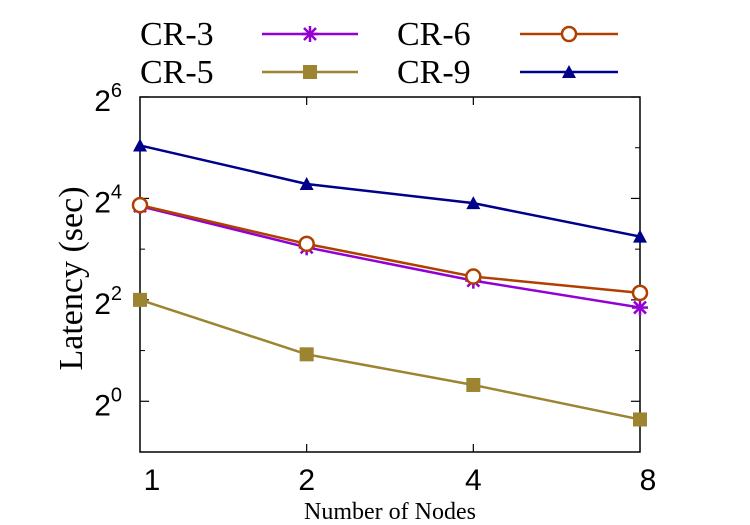 The width and height of the screenshot is (750, 525). What do you see at coordinates (434, 72) in the screenshot?
I see `legend-label: CR-9` at bounding box center [434, 72].